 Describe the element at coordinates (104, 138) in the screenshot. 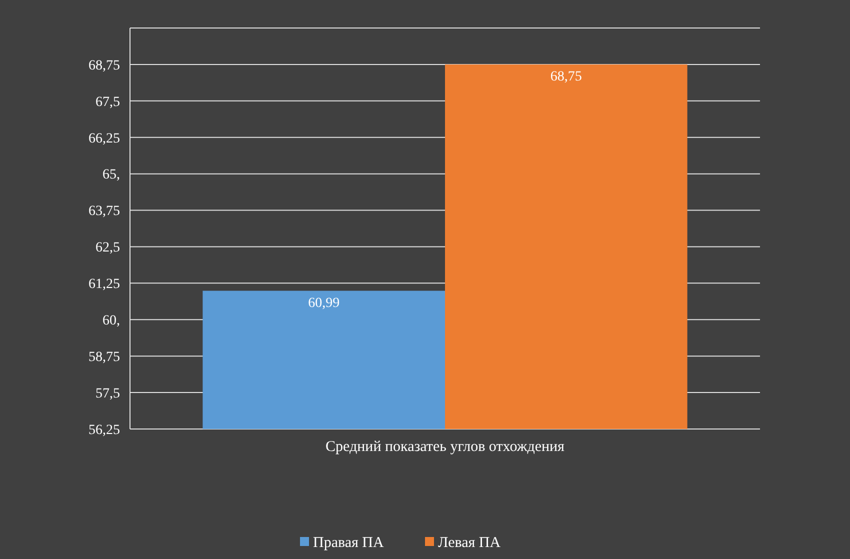

I see `y-tick-label: 66,25` at that location.